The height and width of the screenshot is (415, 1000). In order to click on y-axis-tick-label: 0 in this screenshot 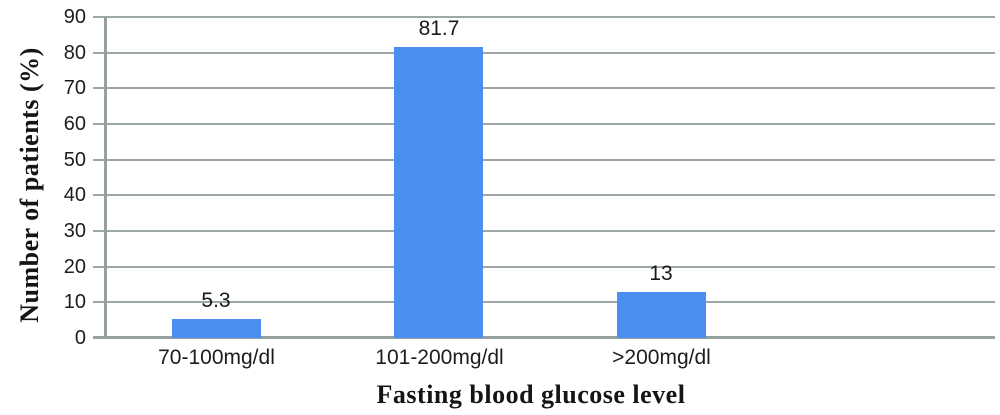, I will do `click(80, 338)`.